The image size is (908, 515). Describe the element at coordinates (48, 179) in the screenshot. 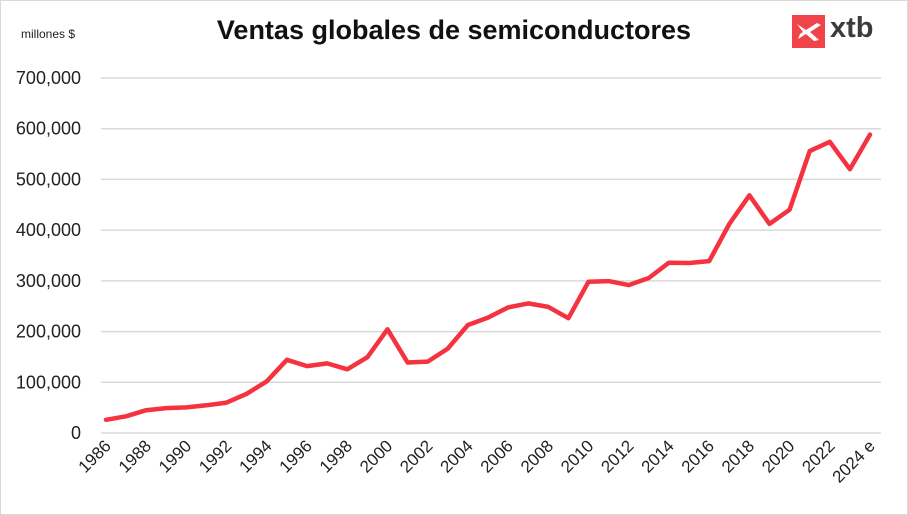

I see `y-tick-label: 500,000` at that location.